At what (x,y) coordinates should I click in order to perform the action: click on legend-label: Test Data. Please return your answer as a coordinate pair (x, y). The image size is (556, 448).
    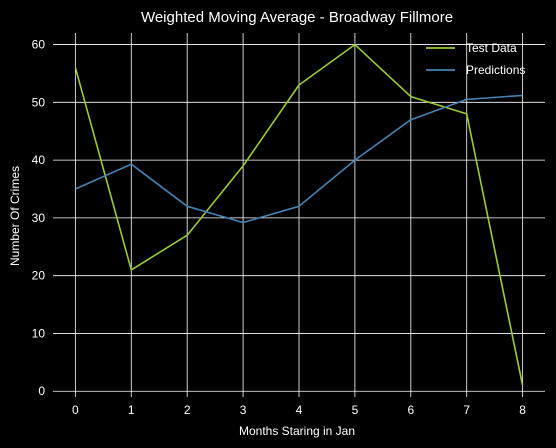
    Looking at the image, I should click on (491, 48).